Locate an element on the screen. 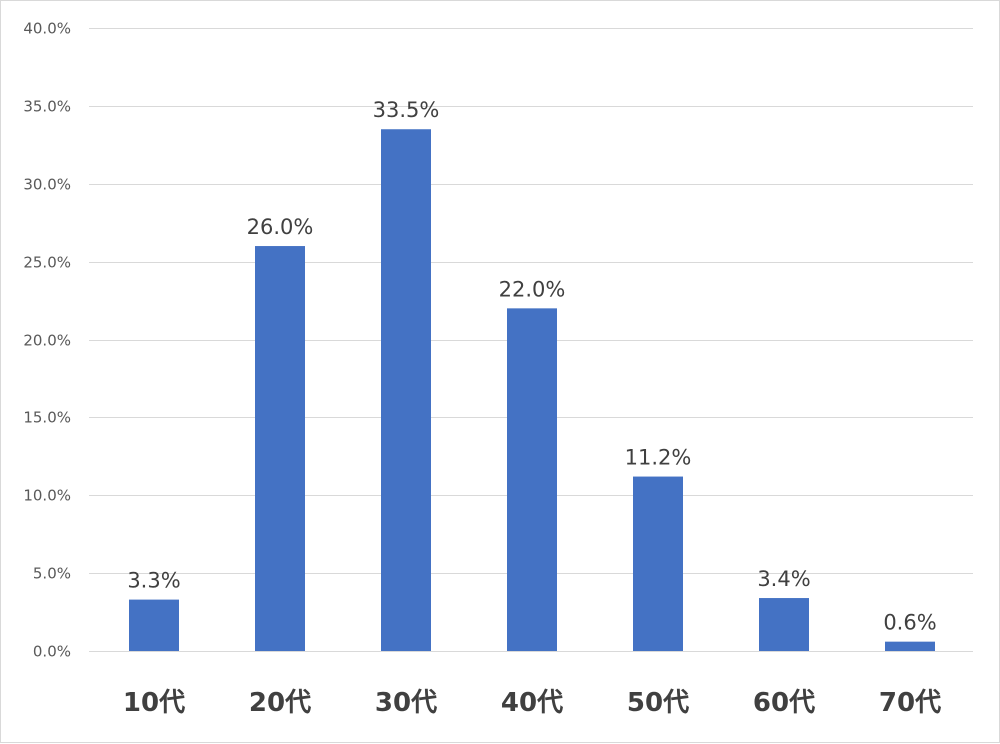 The width and height of the screenshot is (1000, 744). x-tick-label: 10代 is located at coordinates (154, 703).